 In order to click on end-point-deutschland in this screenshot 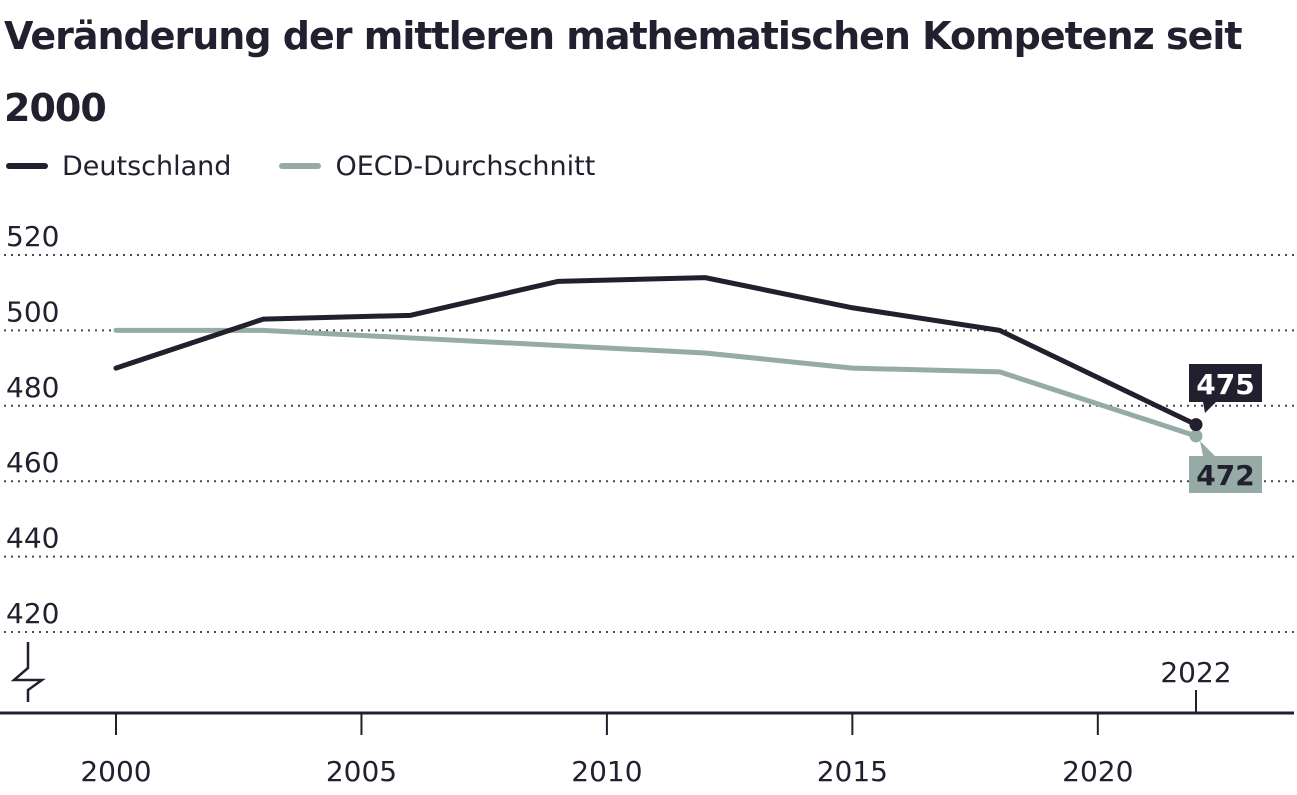, I will do `click(1196, 425)`.